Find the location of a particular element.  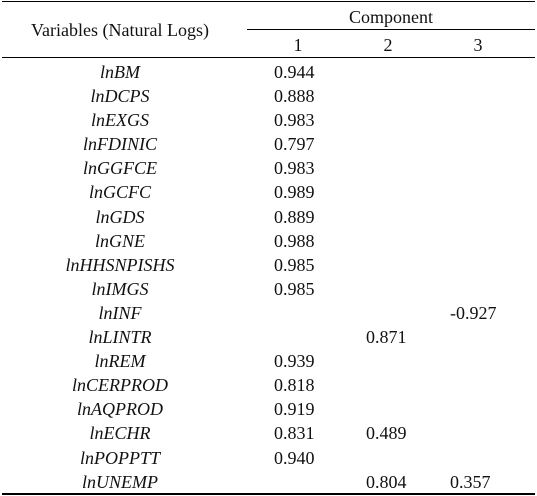

table-row: lnHHSNPISHS 0.985 is located at coordinates (268, 265).